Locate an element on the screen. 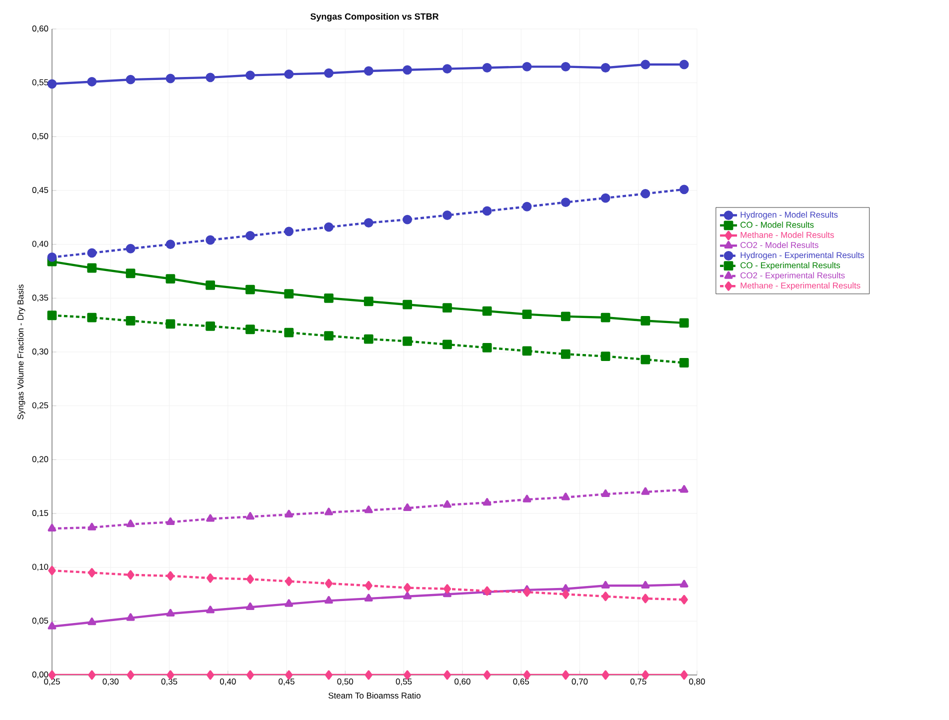  y-tick-label: 0,60 is located at coordinates (40, 28).